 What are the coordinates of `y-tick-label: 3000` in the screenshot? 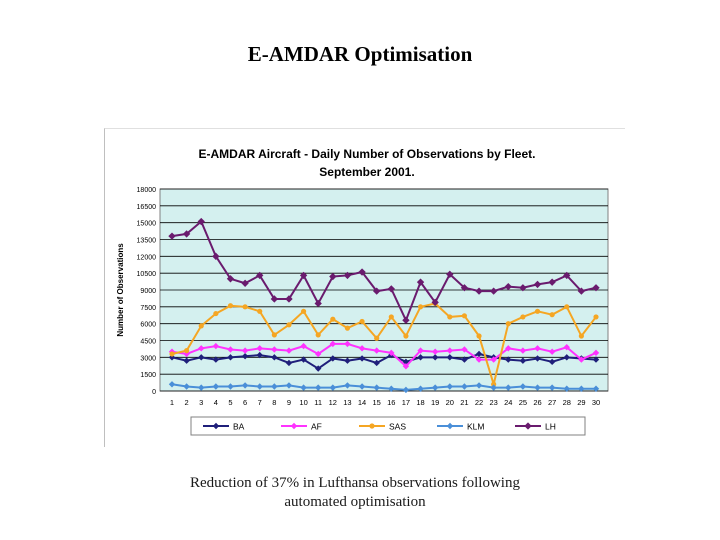 It's located at (148, 358).